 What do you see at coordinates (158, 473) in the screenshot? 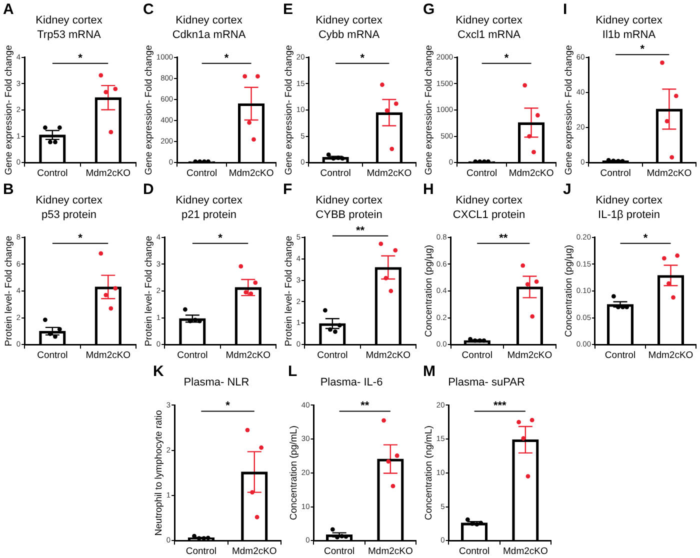
I see `y-axis-title: Neutrophil to lymphocyte ratio` at bounding box center [158, 473].